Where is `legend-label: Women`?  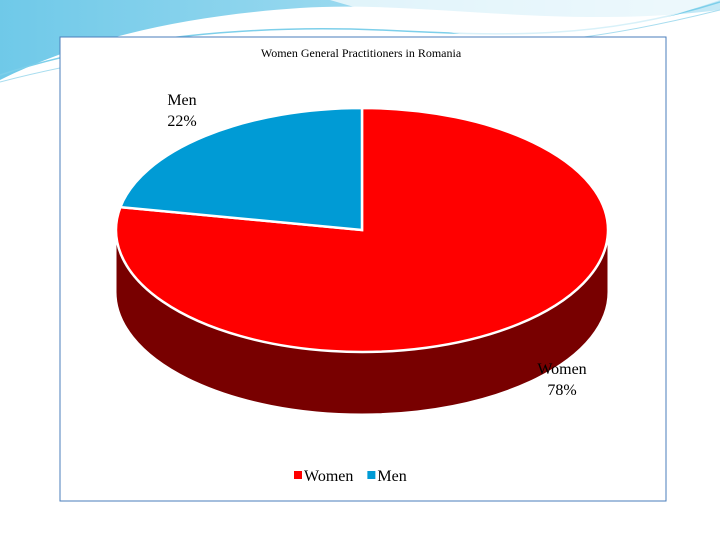 legend-label: Women is located at coordinates (328, 476).